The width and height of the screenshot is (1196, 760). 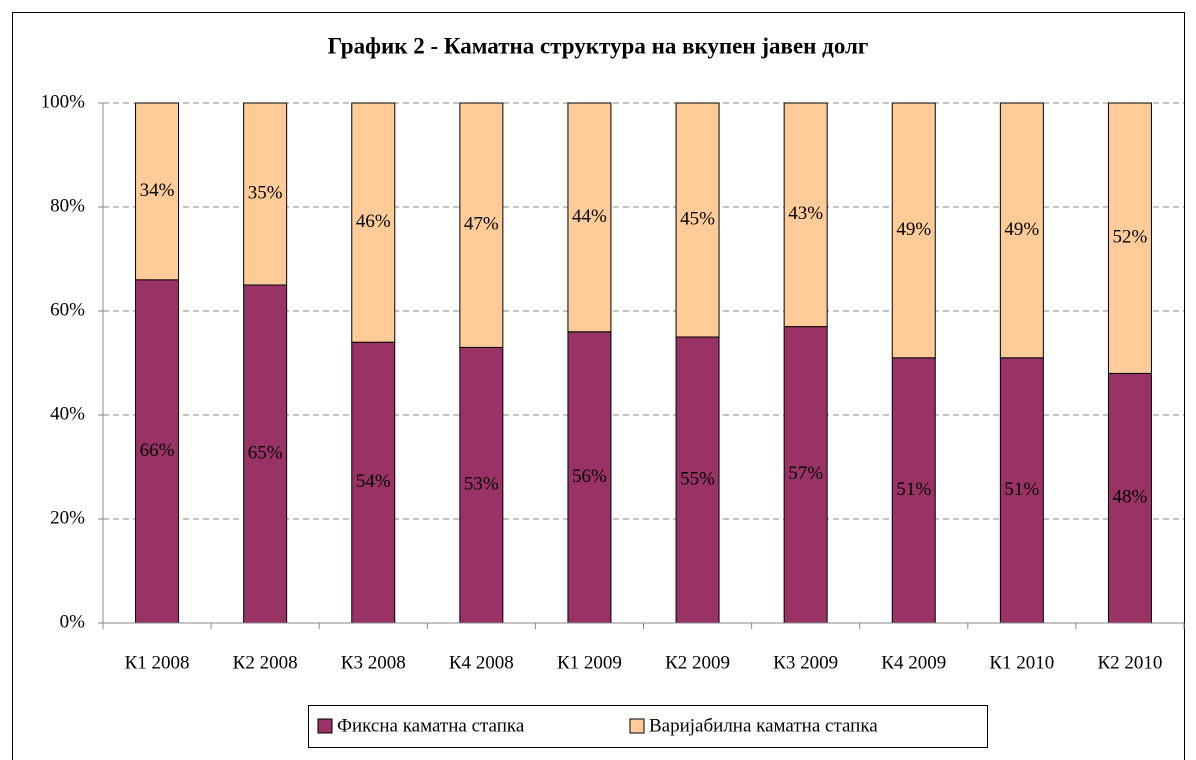 What do you see at coordinates (805, 662) in the screenshot?
I see `x-tick-label: К3 2009` at bounding box center [805, 662].